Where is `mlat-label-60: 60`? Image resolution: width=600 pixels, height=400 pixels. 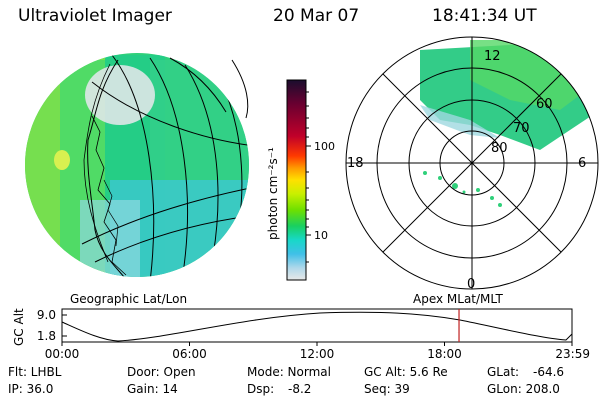
mlat-label-60: 60 is located at coordinates (544, 104).